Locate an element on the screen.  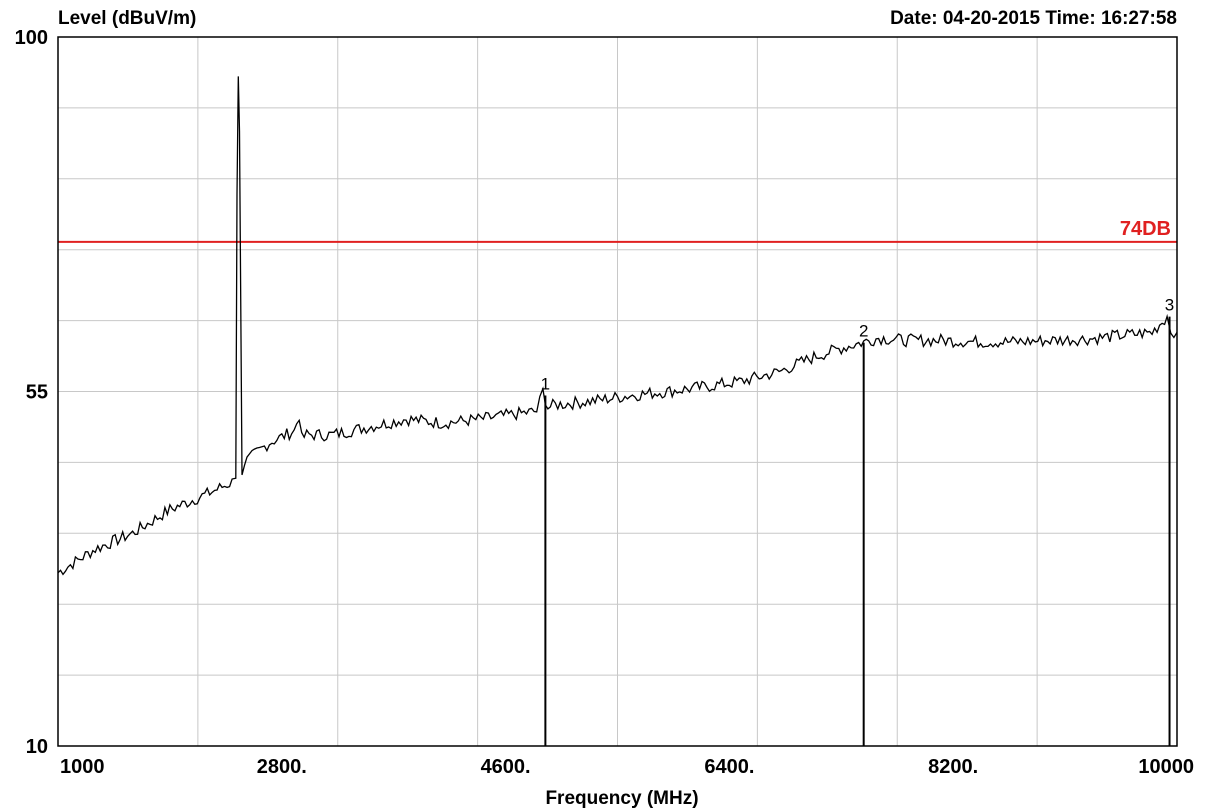
x-tick-label: 8200. is located at coordinates (953, 767).